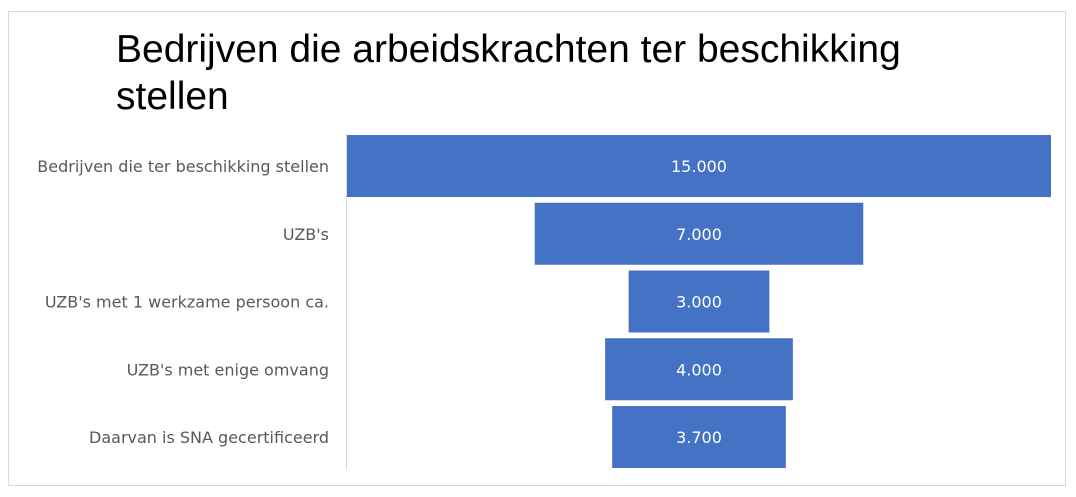  Describe the element at coordinates (209, 437) in the screenshot. I see `category-label: Daarvan is SNA gecertificeerd` at that location.